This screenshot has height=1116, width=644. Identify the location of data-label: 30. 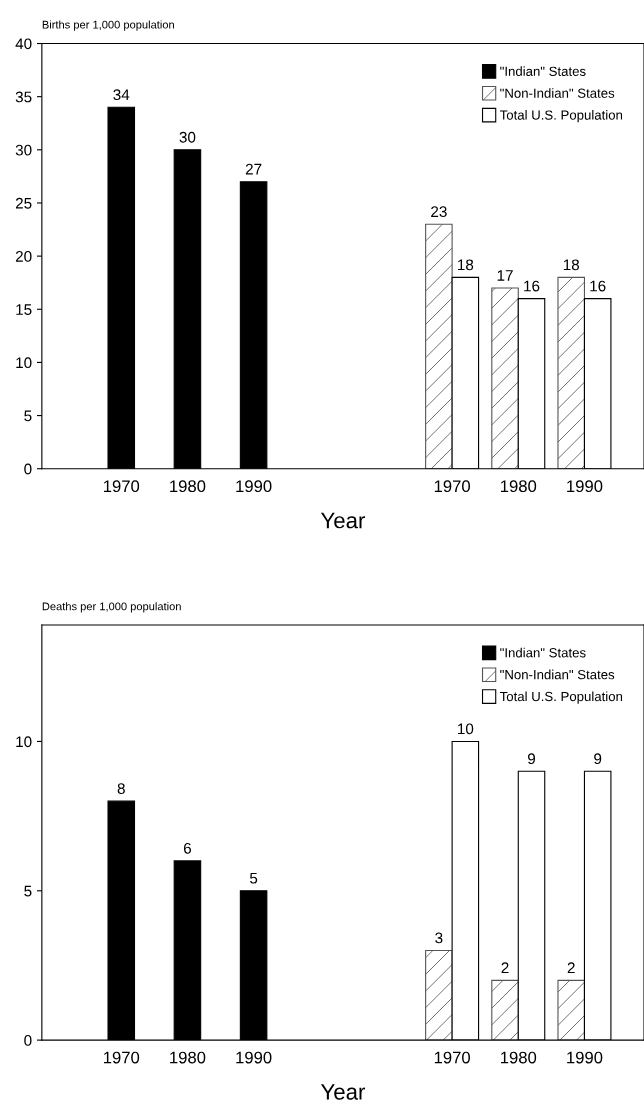
(187, 137).